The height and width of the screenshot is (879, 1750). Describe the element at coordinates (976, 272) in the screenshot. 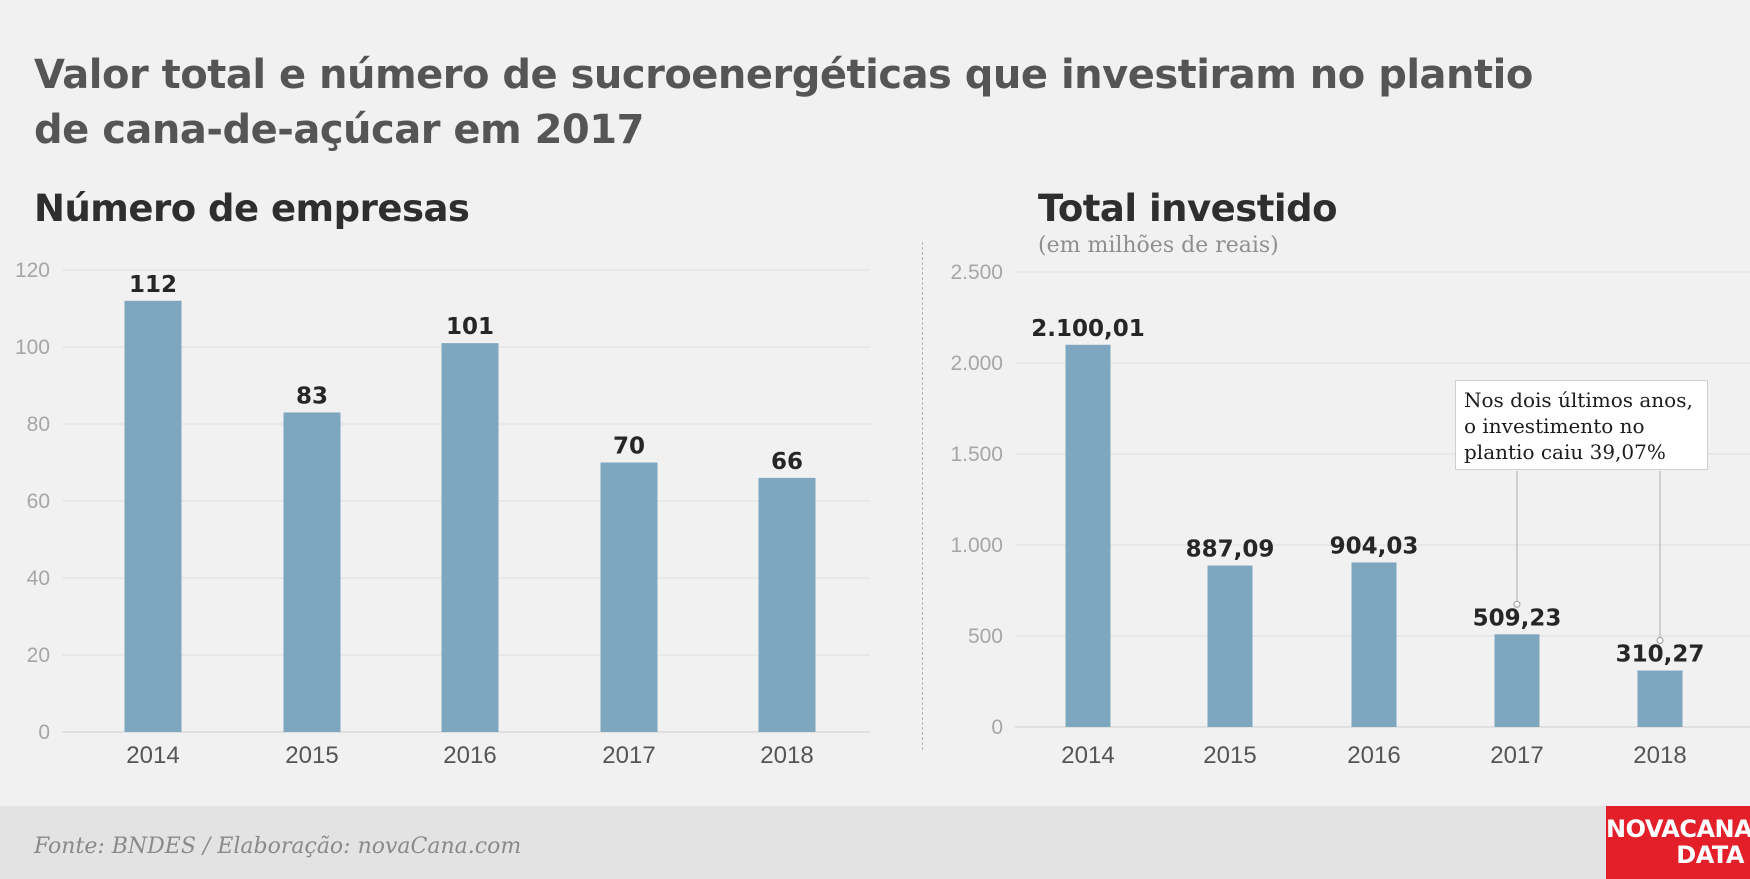

I see `y-tick-label: 2.500` at that location.